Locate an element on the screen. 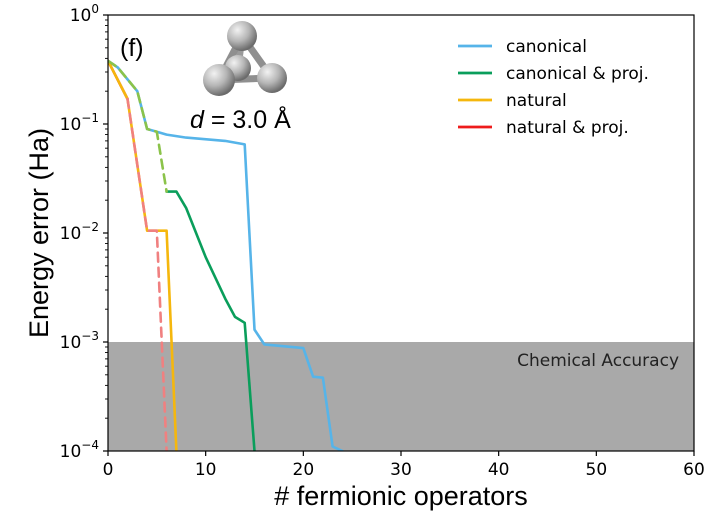 This screenshot has width=708, height=532. series-line-4-dashed is located at coordinates (147, 274).